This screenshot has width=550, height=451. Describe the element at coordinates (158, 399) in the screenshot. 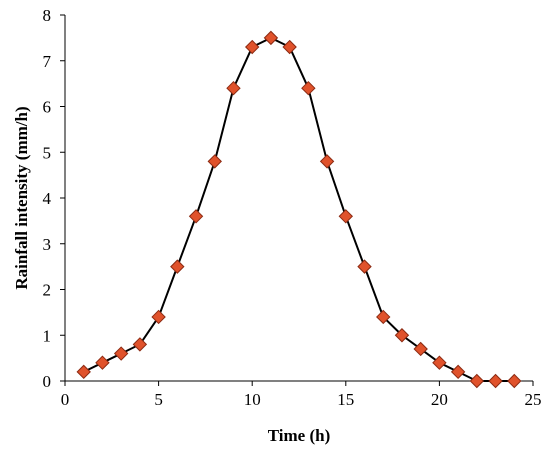

I see `x-tick-label: 5` at that location.